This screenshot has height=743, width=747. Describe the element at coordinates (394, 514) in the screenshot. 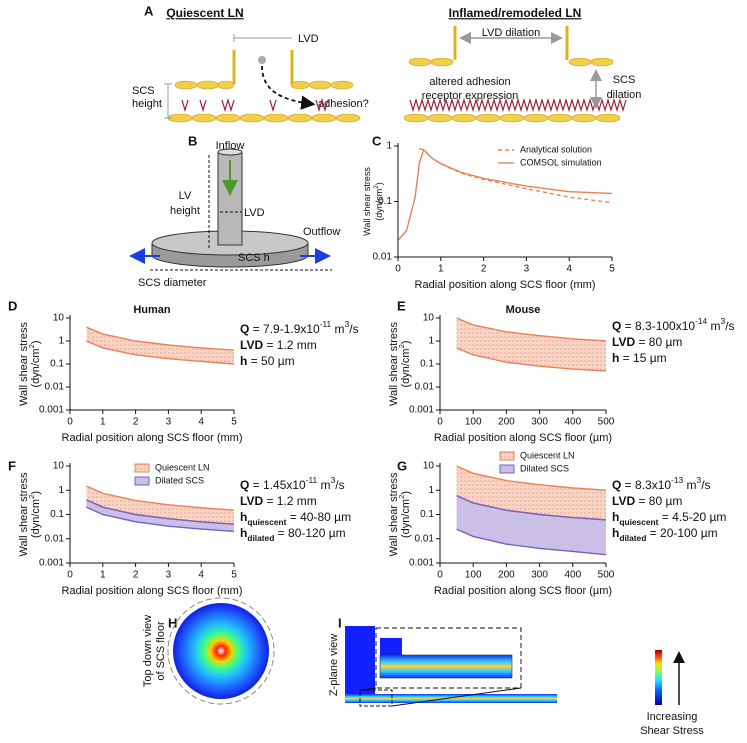

I see `rich-text: Wall shear stress` at that location.